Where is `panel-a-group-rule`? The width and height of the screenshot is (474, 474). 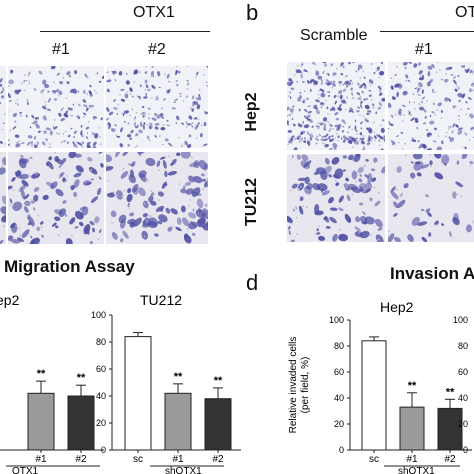 panel-a-group-rule is located at coordinates (125, 31).